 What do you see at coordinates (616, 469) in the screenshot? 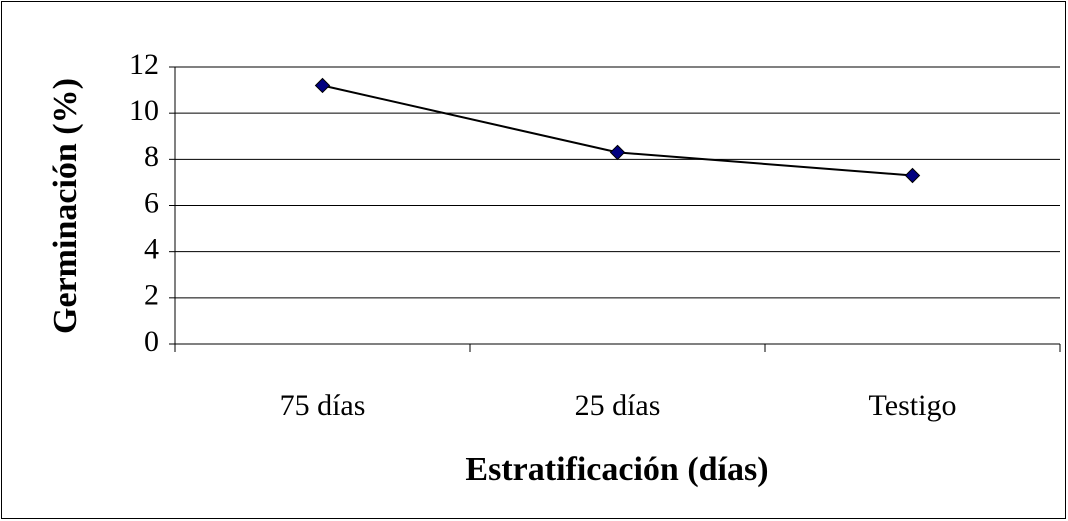
I see `x-axis-title: Estratificación (días)` at bounding box center [616, 469].